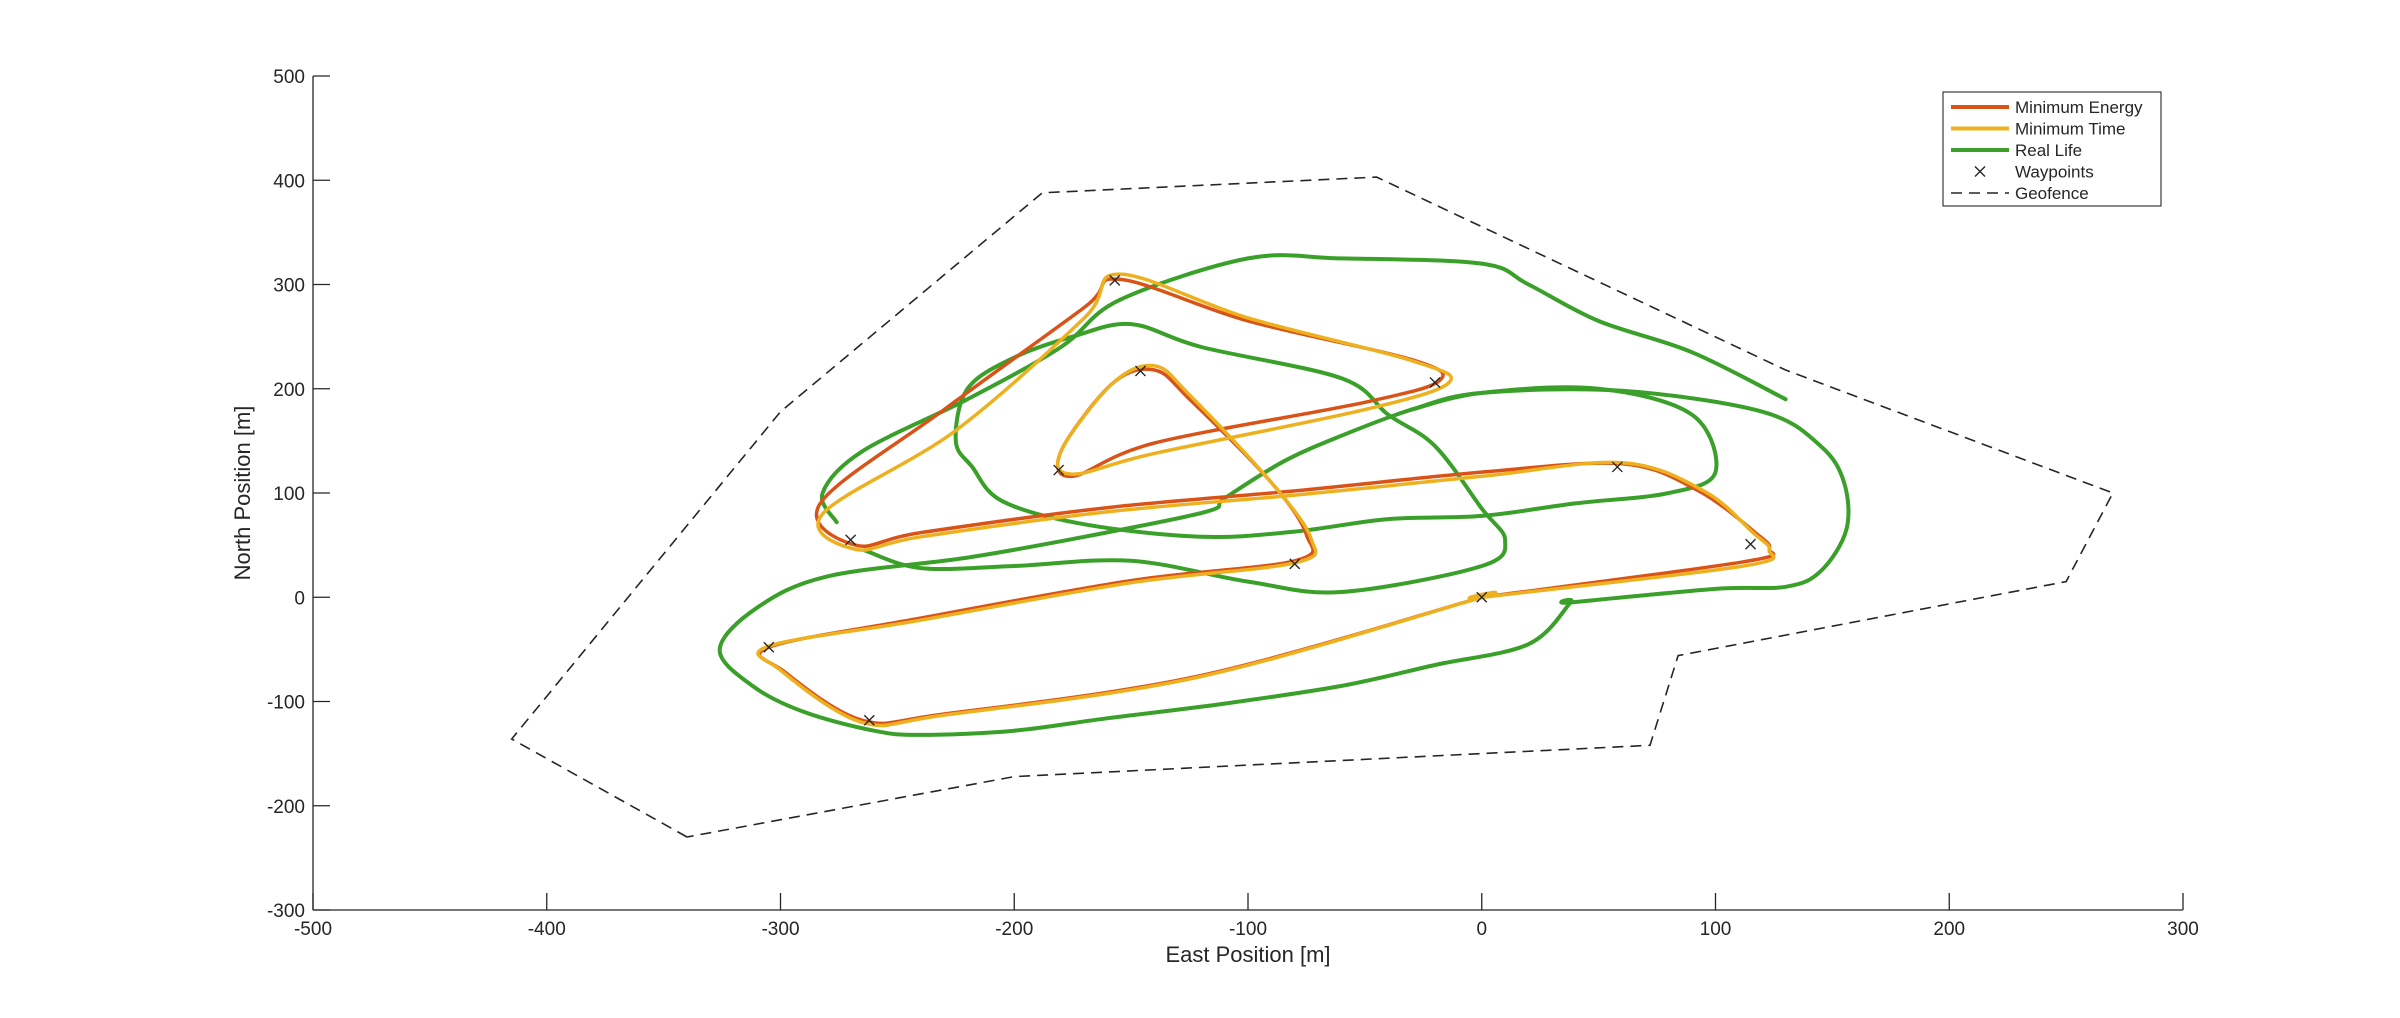  What do you see at coordinates (286, 703) in the screenshot?
I see `y-tick-label: -100` at bounding box center [286, 703].